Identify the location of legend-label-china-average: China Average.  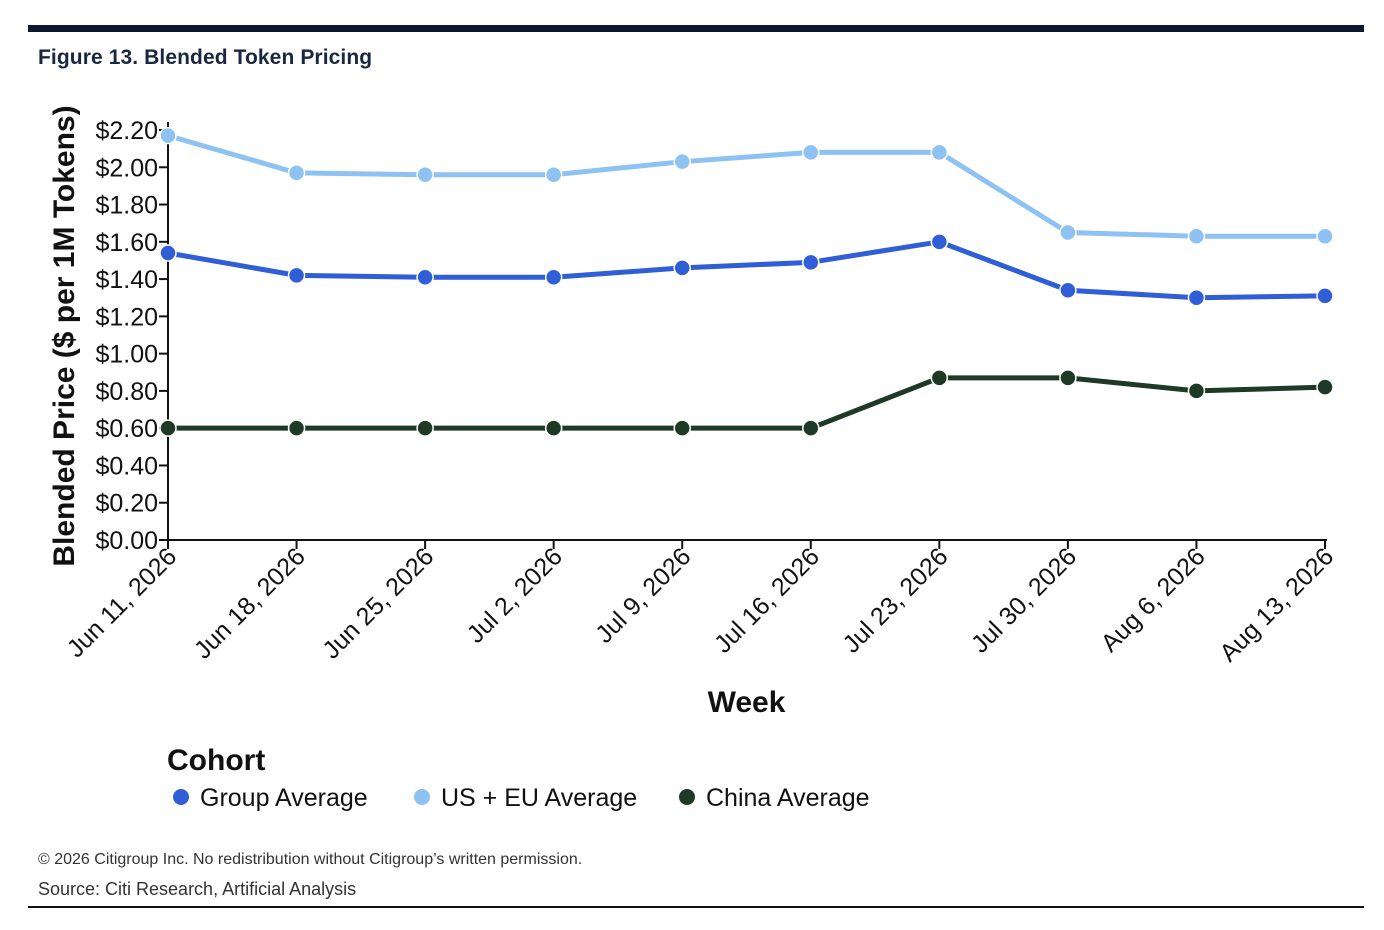
(788, 798).